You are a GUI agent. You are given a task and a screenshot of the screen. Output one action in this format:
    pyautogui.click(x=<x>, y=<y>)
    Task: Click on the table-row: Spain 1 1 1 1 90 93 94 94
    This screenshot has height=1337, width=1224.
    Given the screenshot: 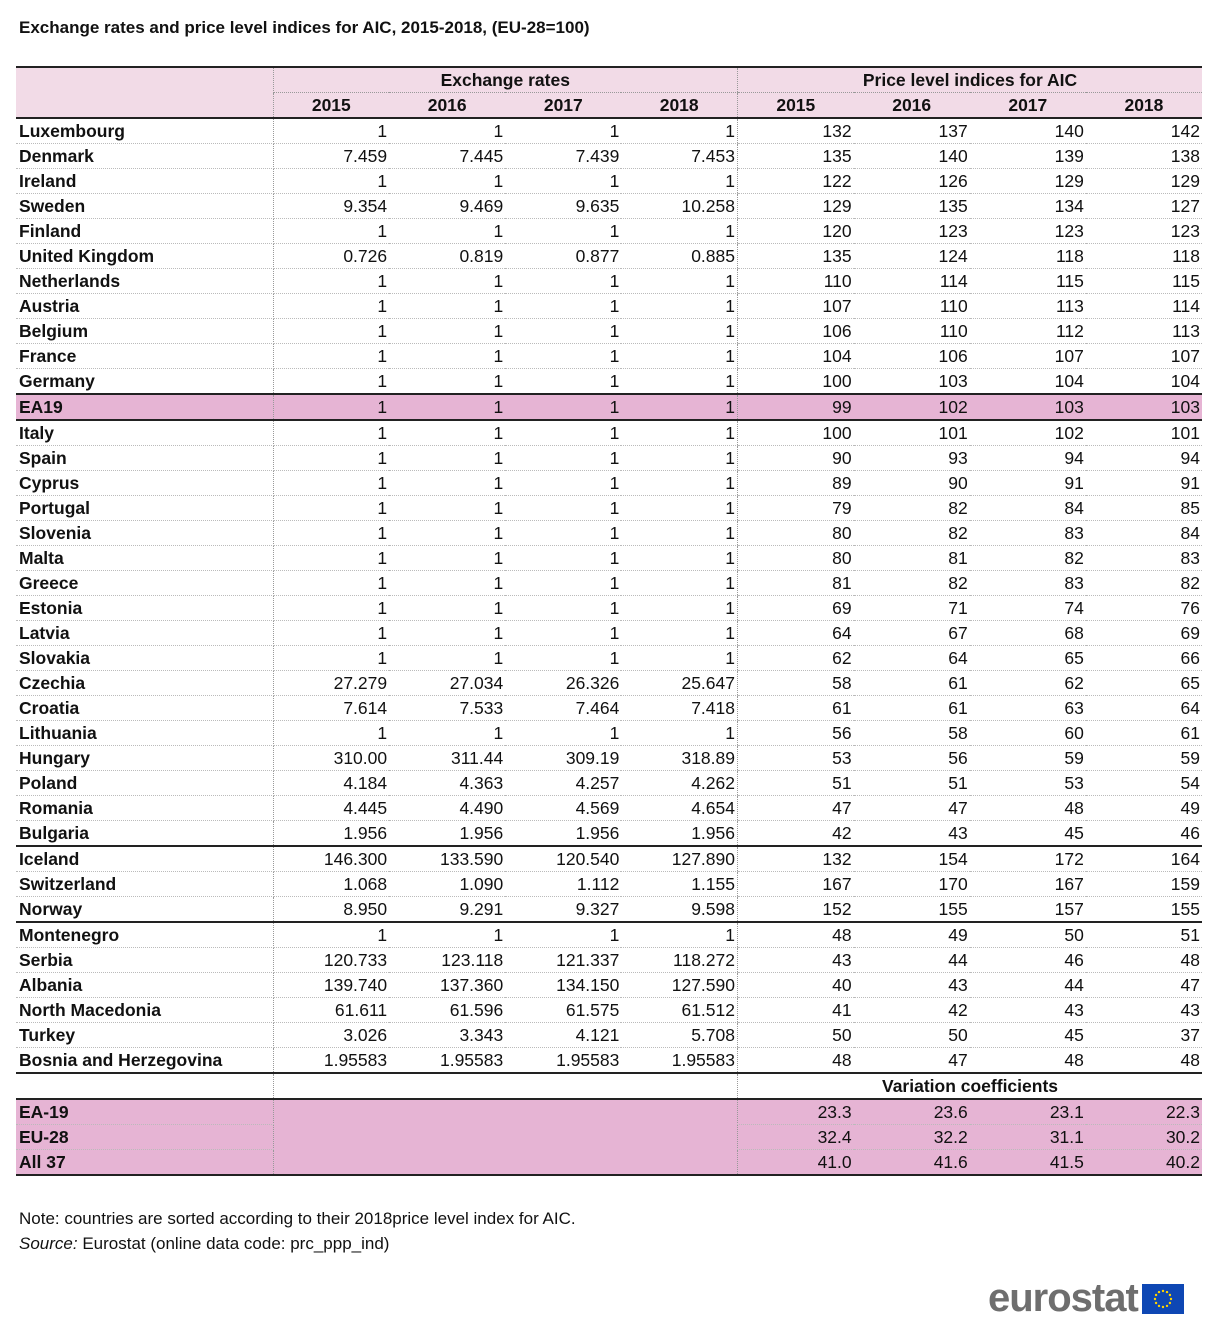 What is the action you would take?
    pyautogui.click(x=609, y=458)
    